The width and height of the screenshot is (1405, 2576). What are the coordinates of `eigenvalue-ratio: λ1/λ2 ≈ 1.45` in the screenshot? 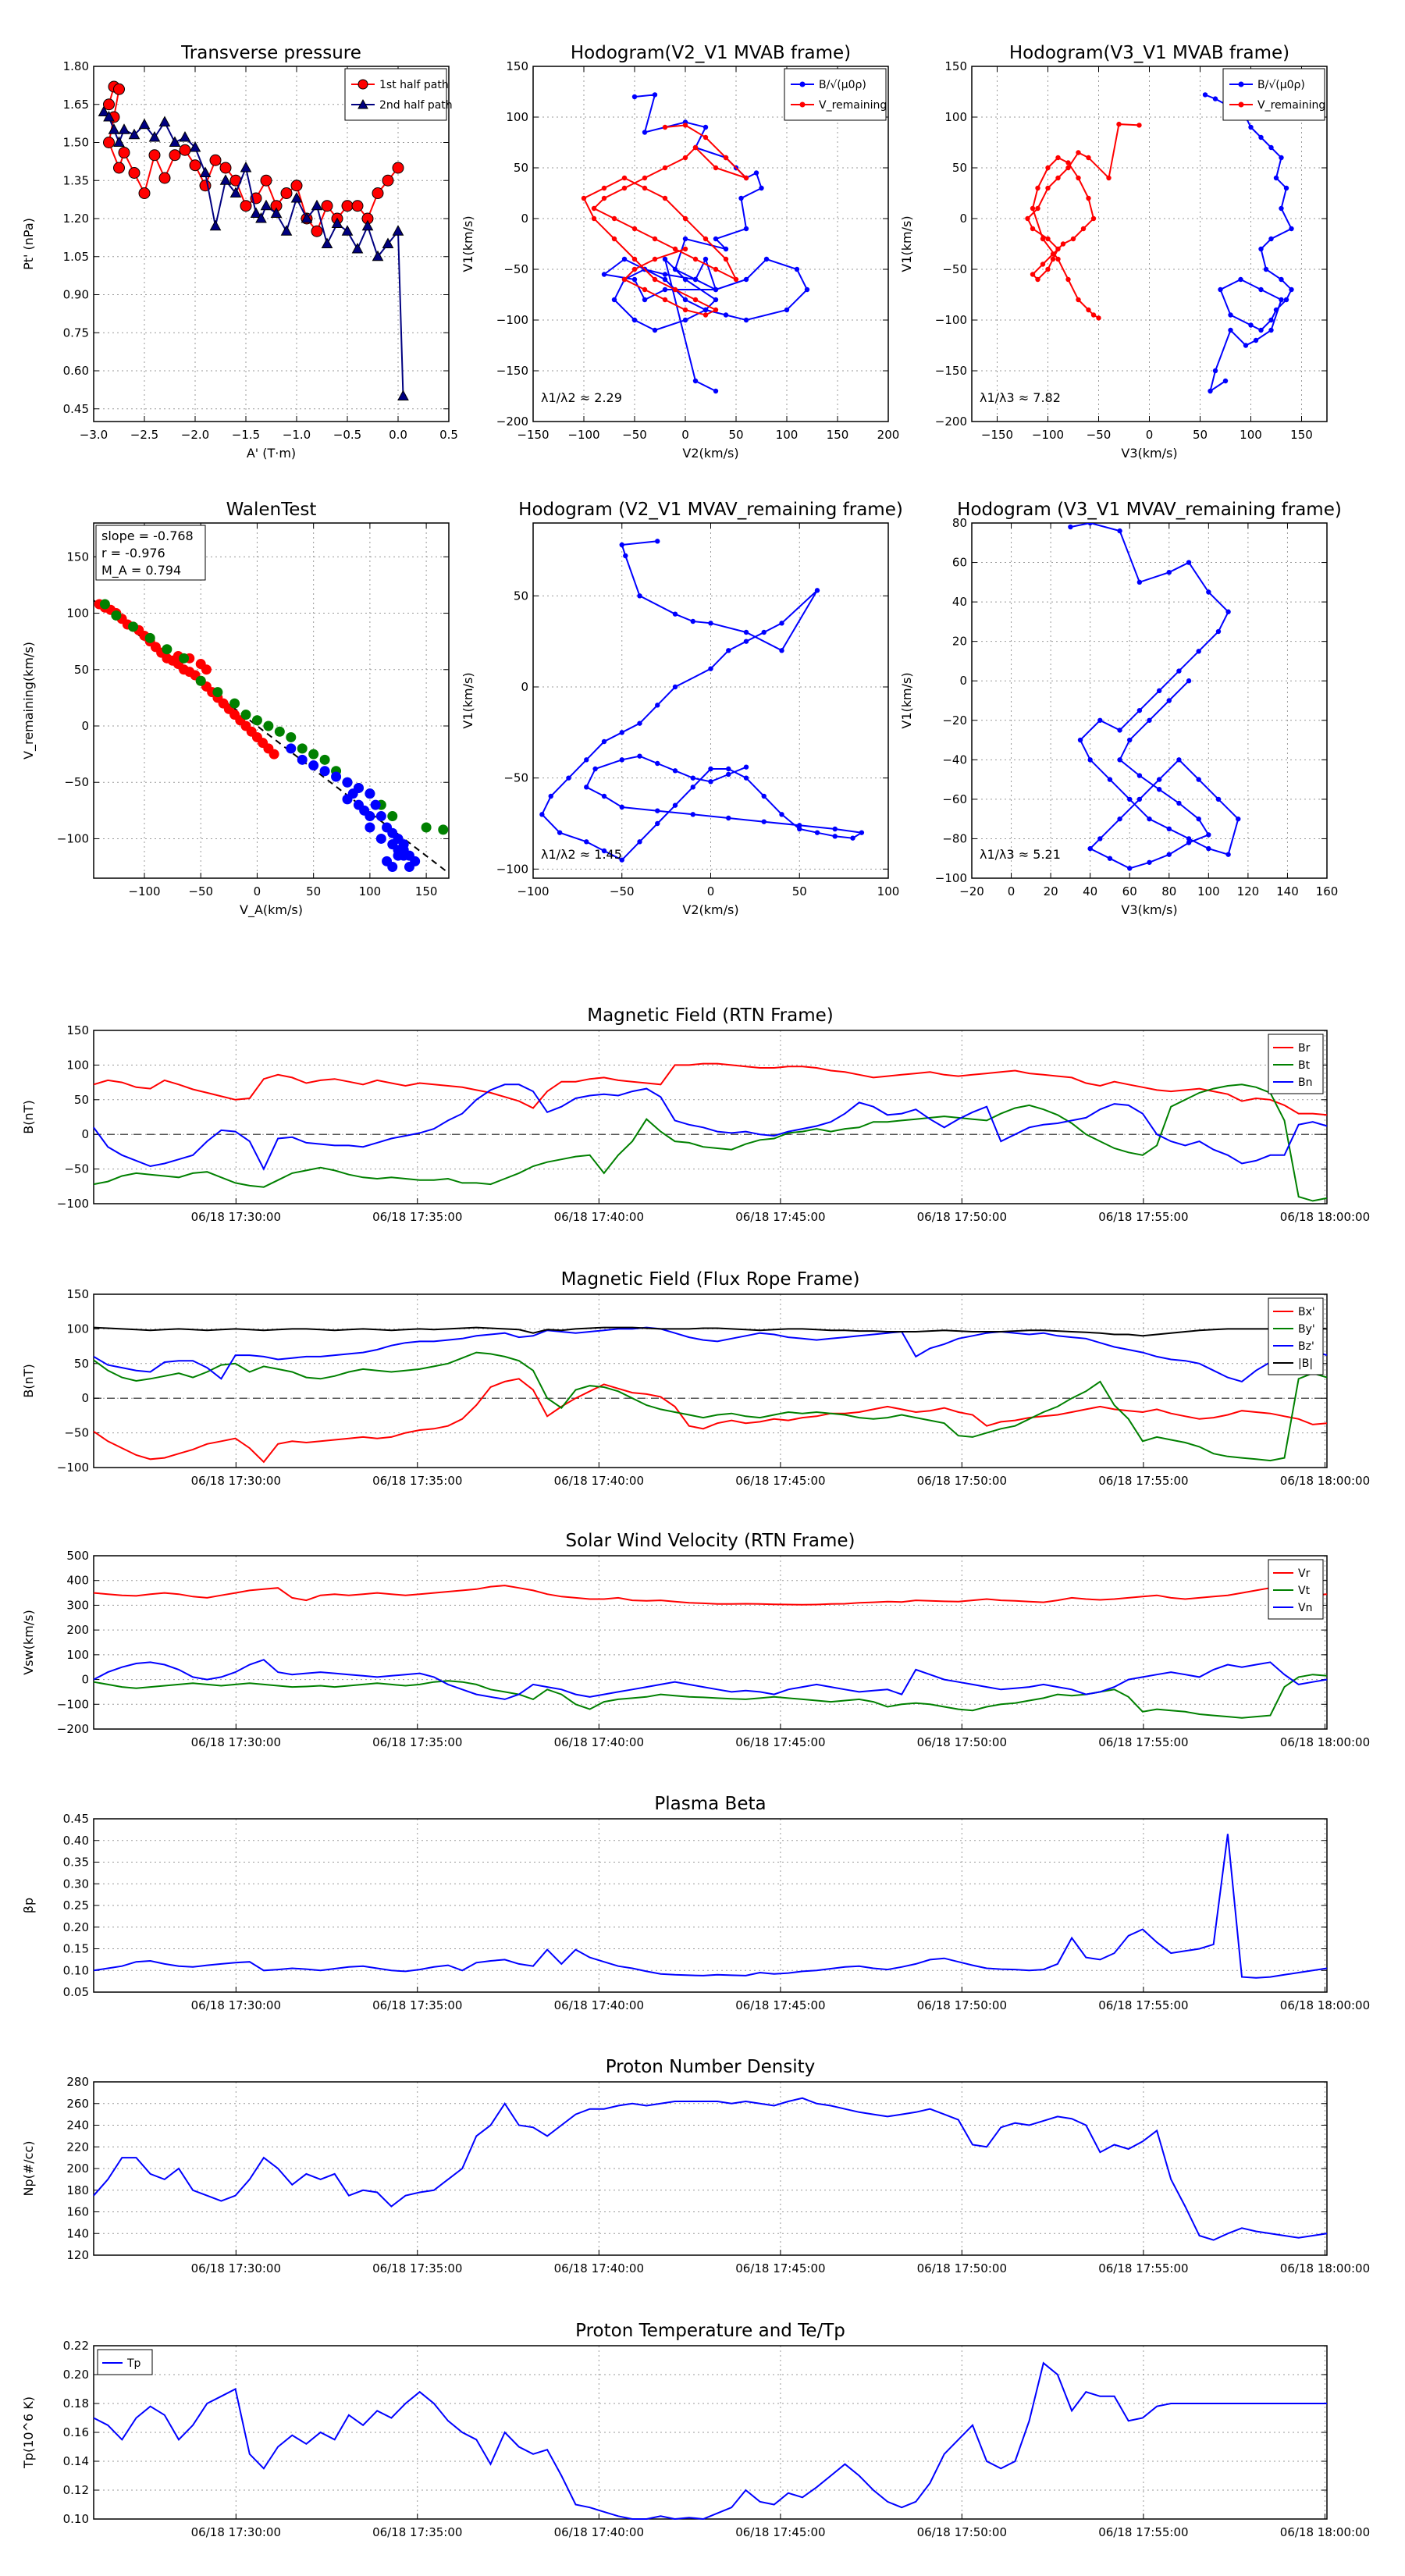 It's located at (581, 854).